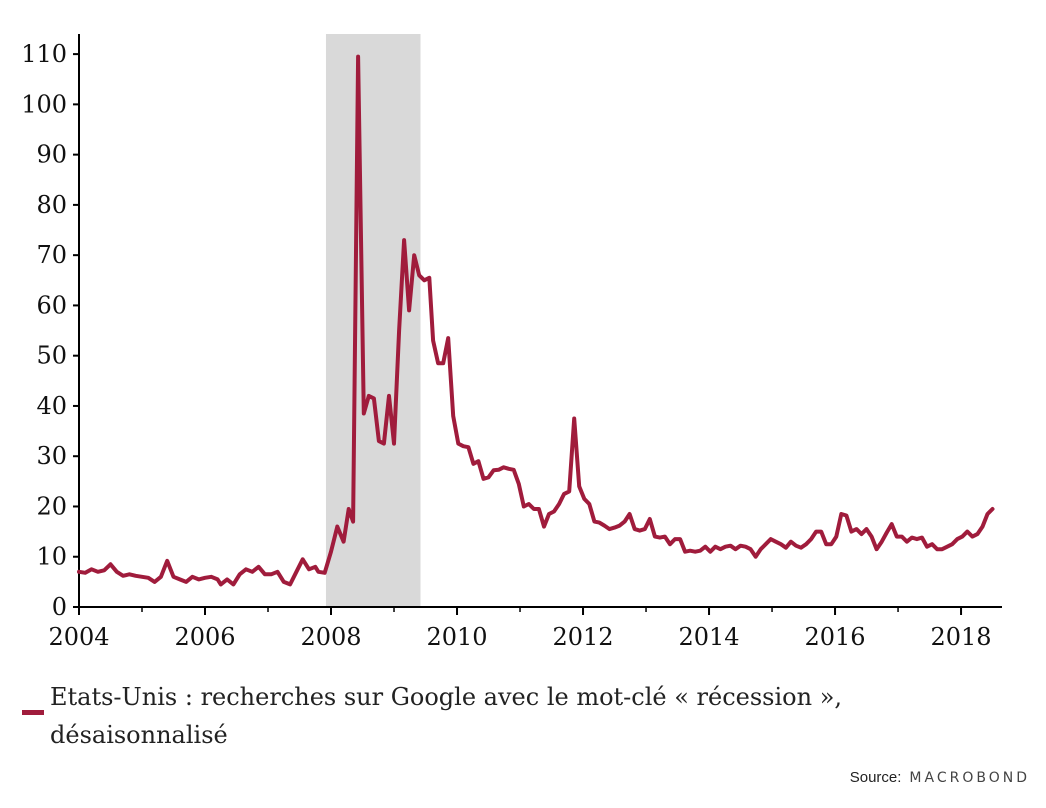 The image size is (1046, 808). I want to click on legend-swatch, so click(33, 712).